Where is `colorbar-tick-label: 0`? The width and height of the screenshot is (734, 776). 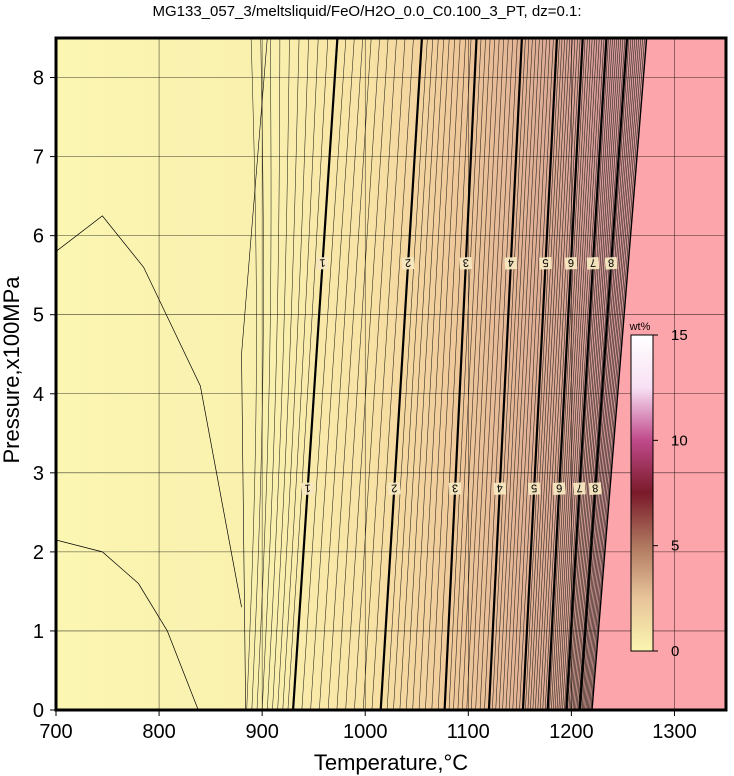 colorbar-tick-label: 0 is located at coordinates (675, 651).